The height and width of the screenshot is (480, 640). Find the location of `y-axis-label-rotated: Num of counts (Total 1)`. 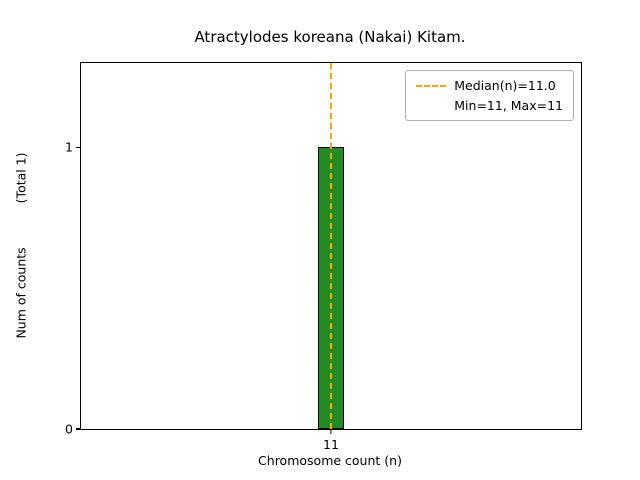

y-axis-label-rotated: Num of counts (Total 1) is located at coordinates (21, 245).